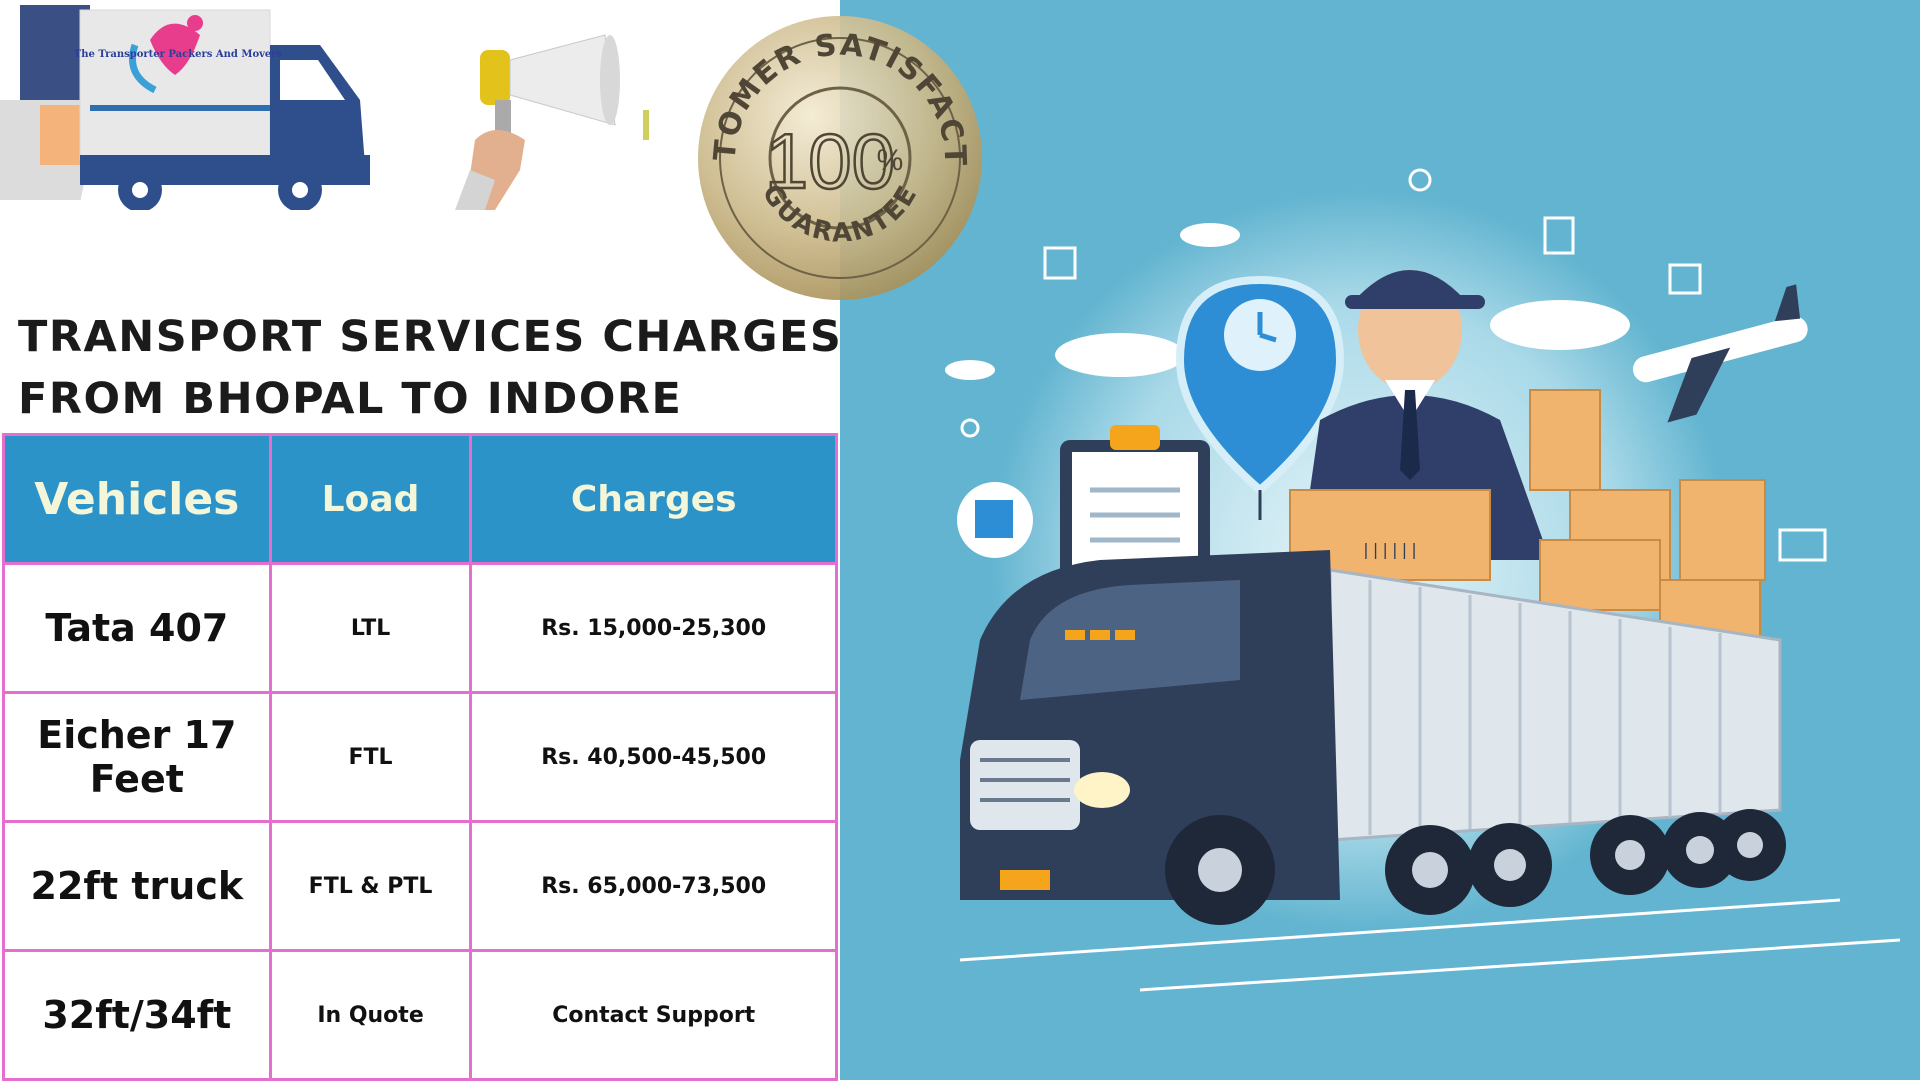 The height and width of the screenshot is (1081, 1920). I want to click on load-cell: LTL, so click(370, 628).